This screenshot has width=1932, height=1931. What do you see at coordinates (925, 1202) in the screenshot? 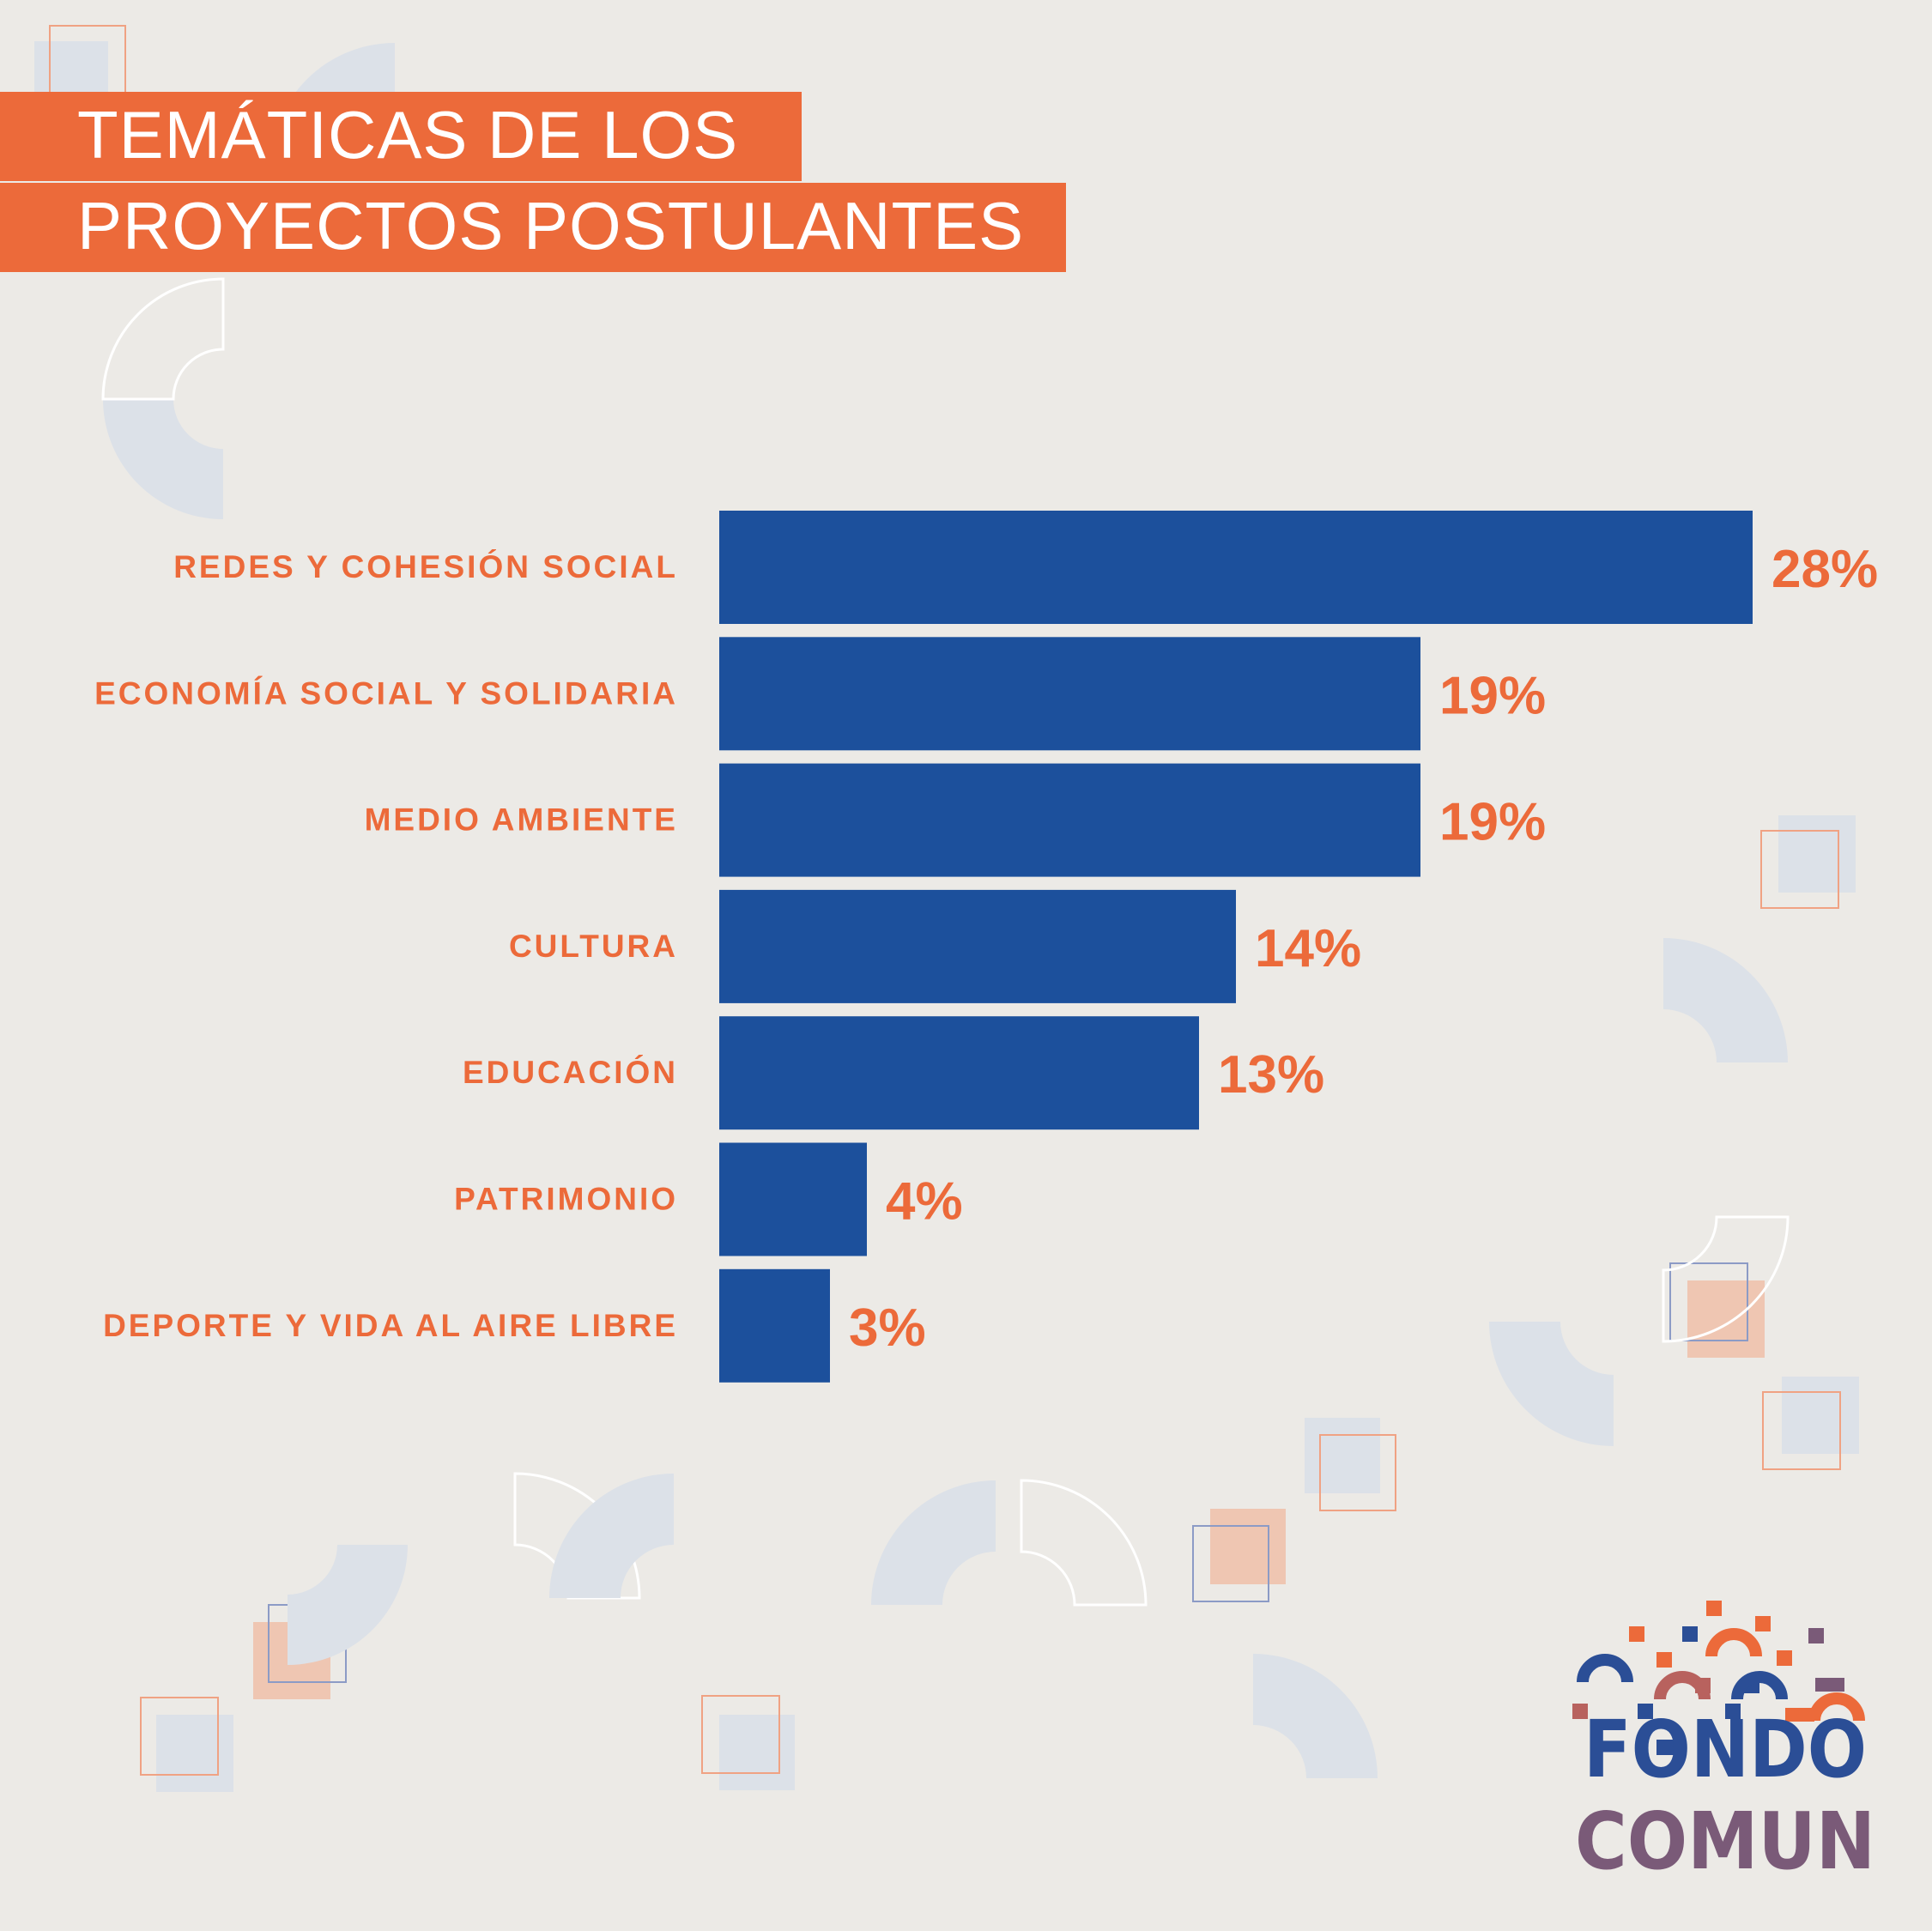
I see `value-label: 4%` at bounding box center [925, 1202].